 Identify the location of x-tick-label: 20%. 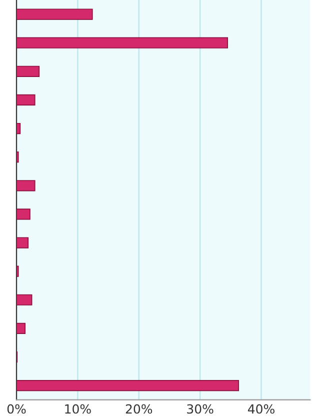
(139, 409).